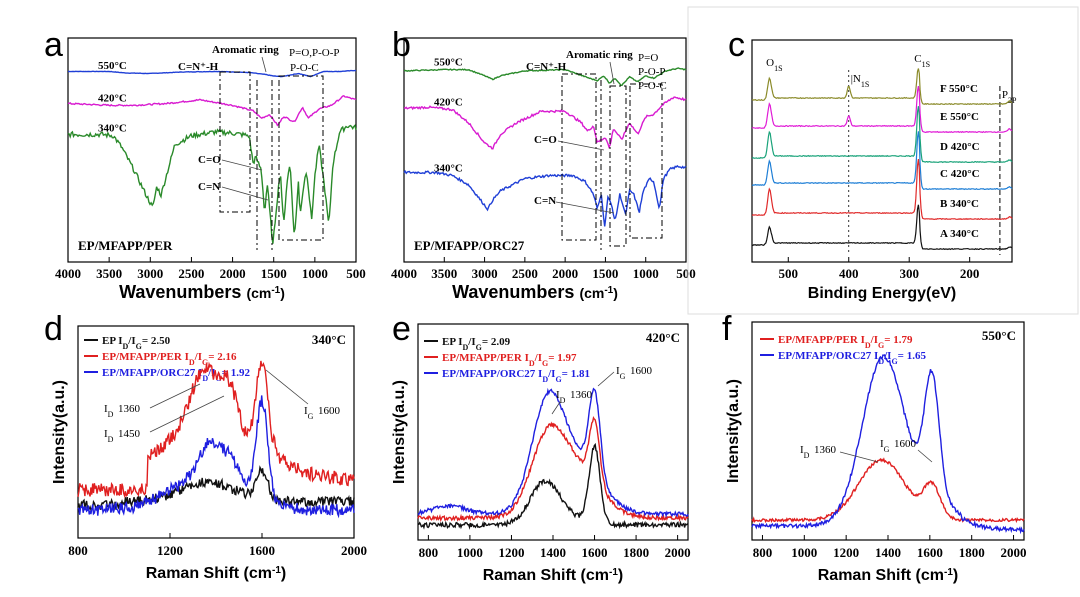 The width and height of the screenshot is (1080, 597). What do you see at coordinates (245, 50) in the screenshot?
I see `annotation-aromatic: Aromatic ring` at bounding box center [245, 50].